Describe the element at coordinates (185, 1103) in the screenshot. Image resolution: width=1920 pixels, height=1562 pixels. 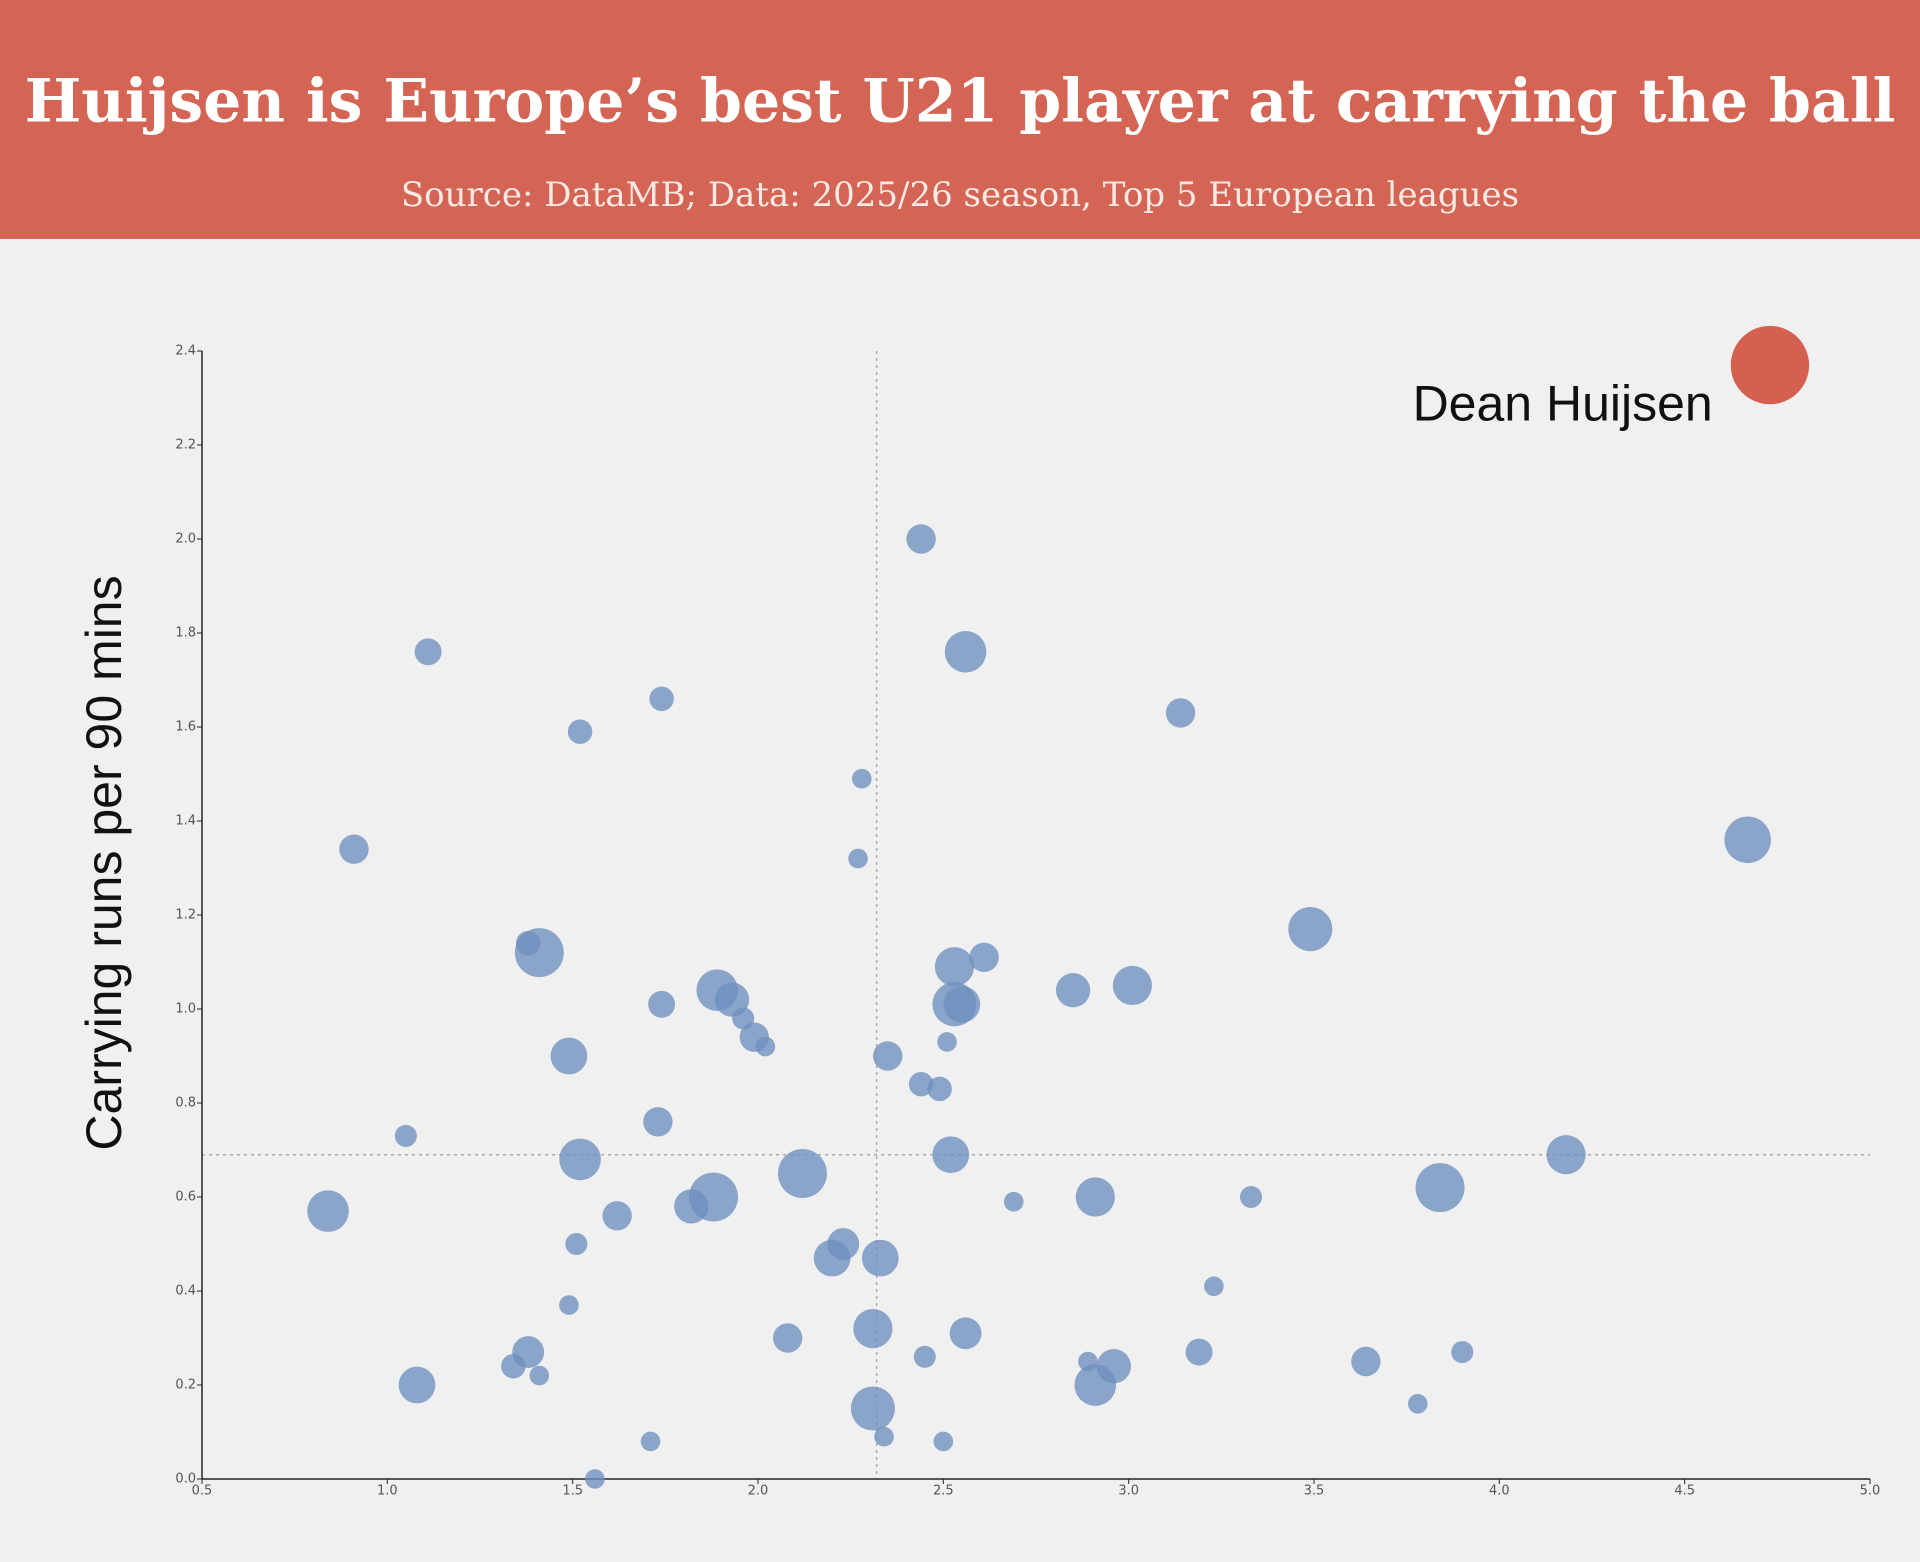
I see `y-tick-label: 0.8` at that location.